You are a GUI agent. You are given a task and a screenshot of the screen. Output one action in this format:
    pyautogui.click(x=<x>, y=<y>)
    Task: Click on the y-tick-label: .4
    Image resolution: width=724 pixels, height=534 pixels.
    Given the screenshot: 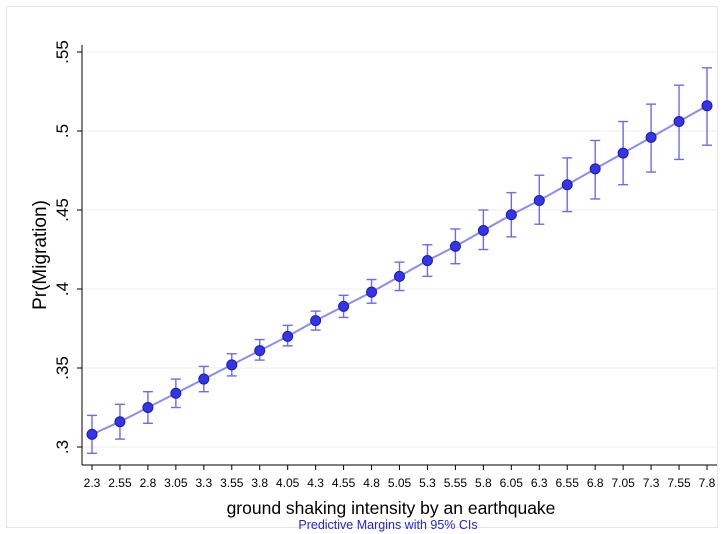 What is the action you would take?
    pyautogui.click(x=62, y=289)
    